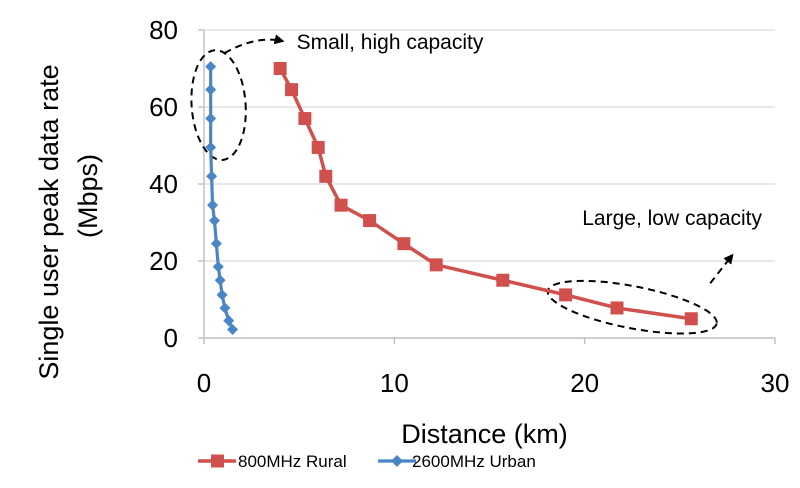 This screenshot has height=488, width=800. Describe the element at coordinates (163, 30) in the screenshot. I see `y-tick-label: 80` at that location.